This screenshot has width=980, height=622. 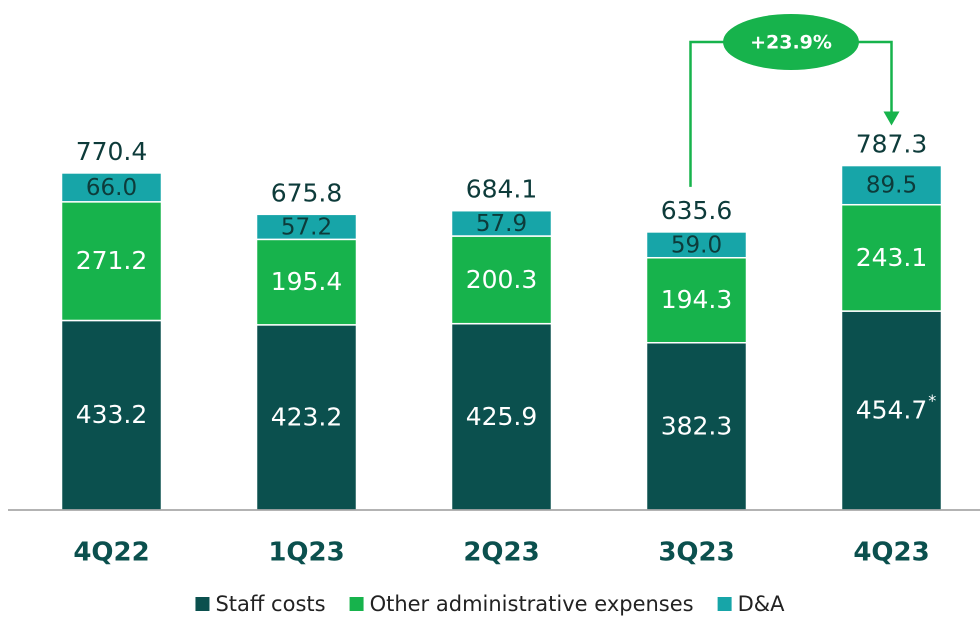 I want to click on footnote-marker: *, so click(x=932, y=400).